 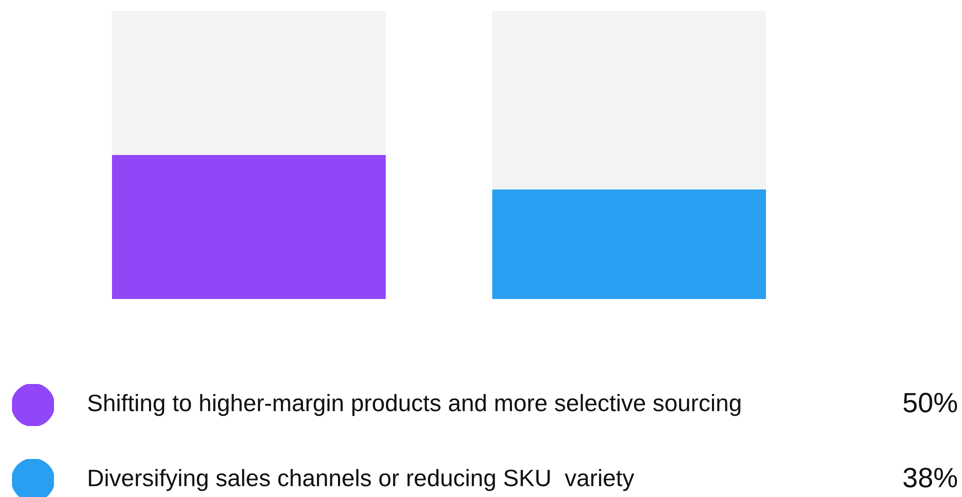 What do you see at coordinates (414, 405) in the screenshot?
I see `text: Shifting to higher-margin products and more selective sourcing` at bounding box center [414, 405].